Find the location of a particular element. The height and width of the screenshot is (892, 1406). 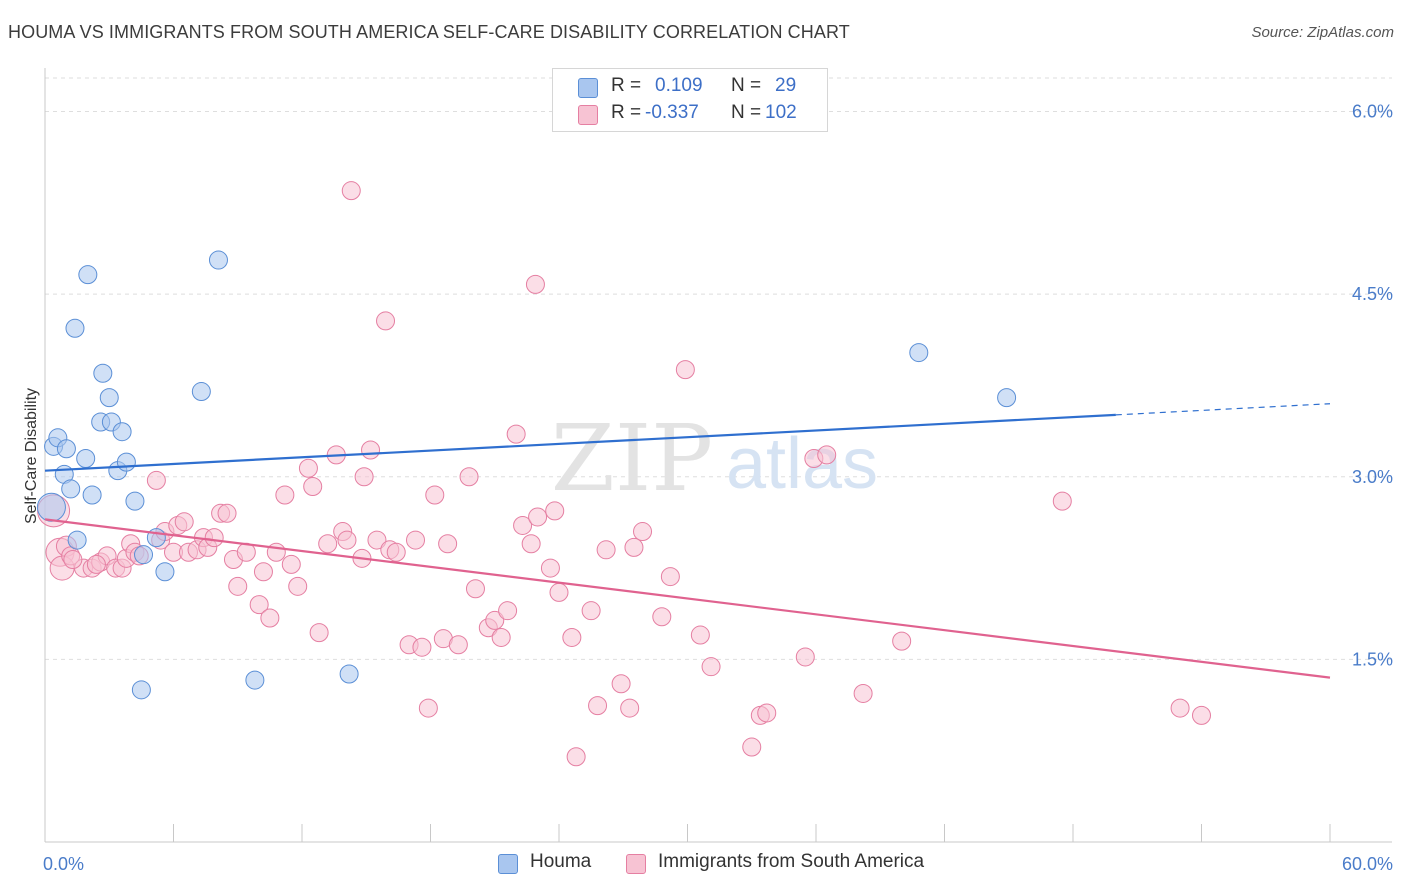

immigrants-legend-label: Immigrants from South America is located at coordinates (791, 861).